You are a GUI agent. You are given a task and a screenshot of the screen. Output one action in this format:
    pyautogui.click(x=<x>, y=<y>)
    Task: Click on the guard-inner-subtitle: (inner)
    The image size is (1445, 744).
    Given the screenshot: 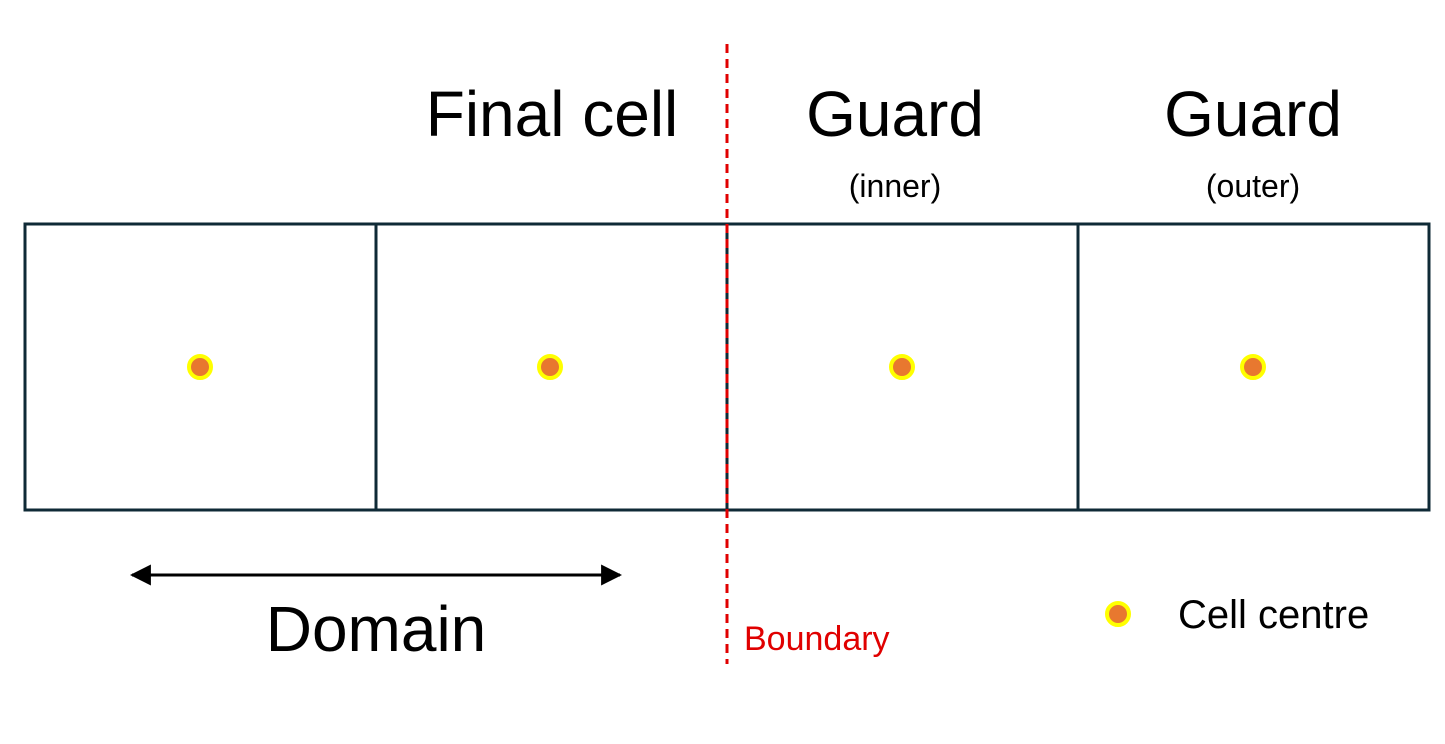 What is the action you would take?
    pyautogui.click(x=895, y=186)
    